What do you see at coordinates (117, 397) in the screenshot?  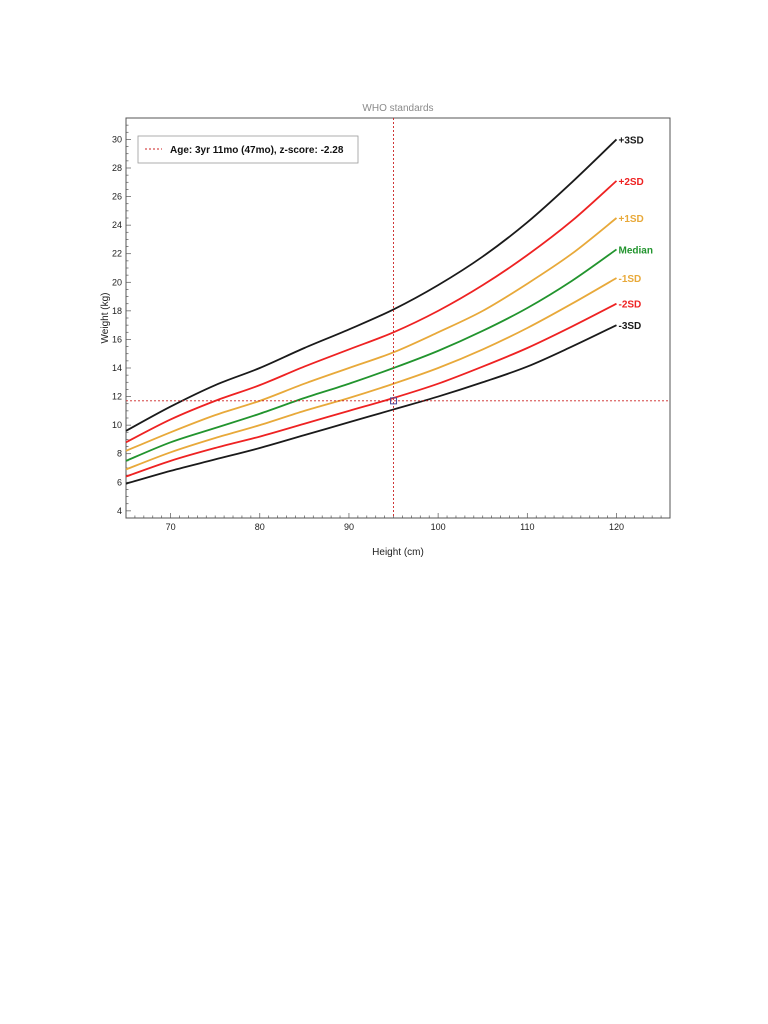 I see `y-tick-label: 12` at bounding box center [117, 397].